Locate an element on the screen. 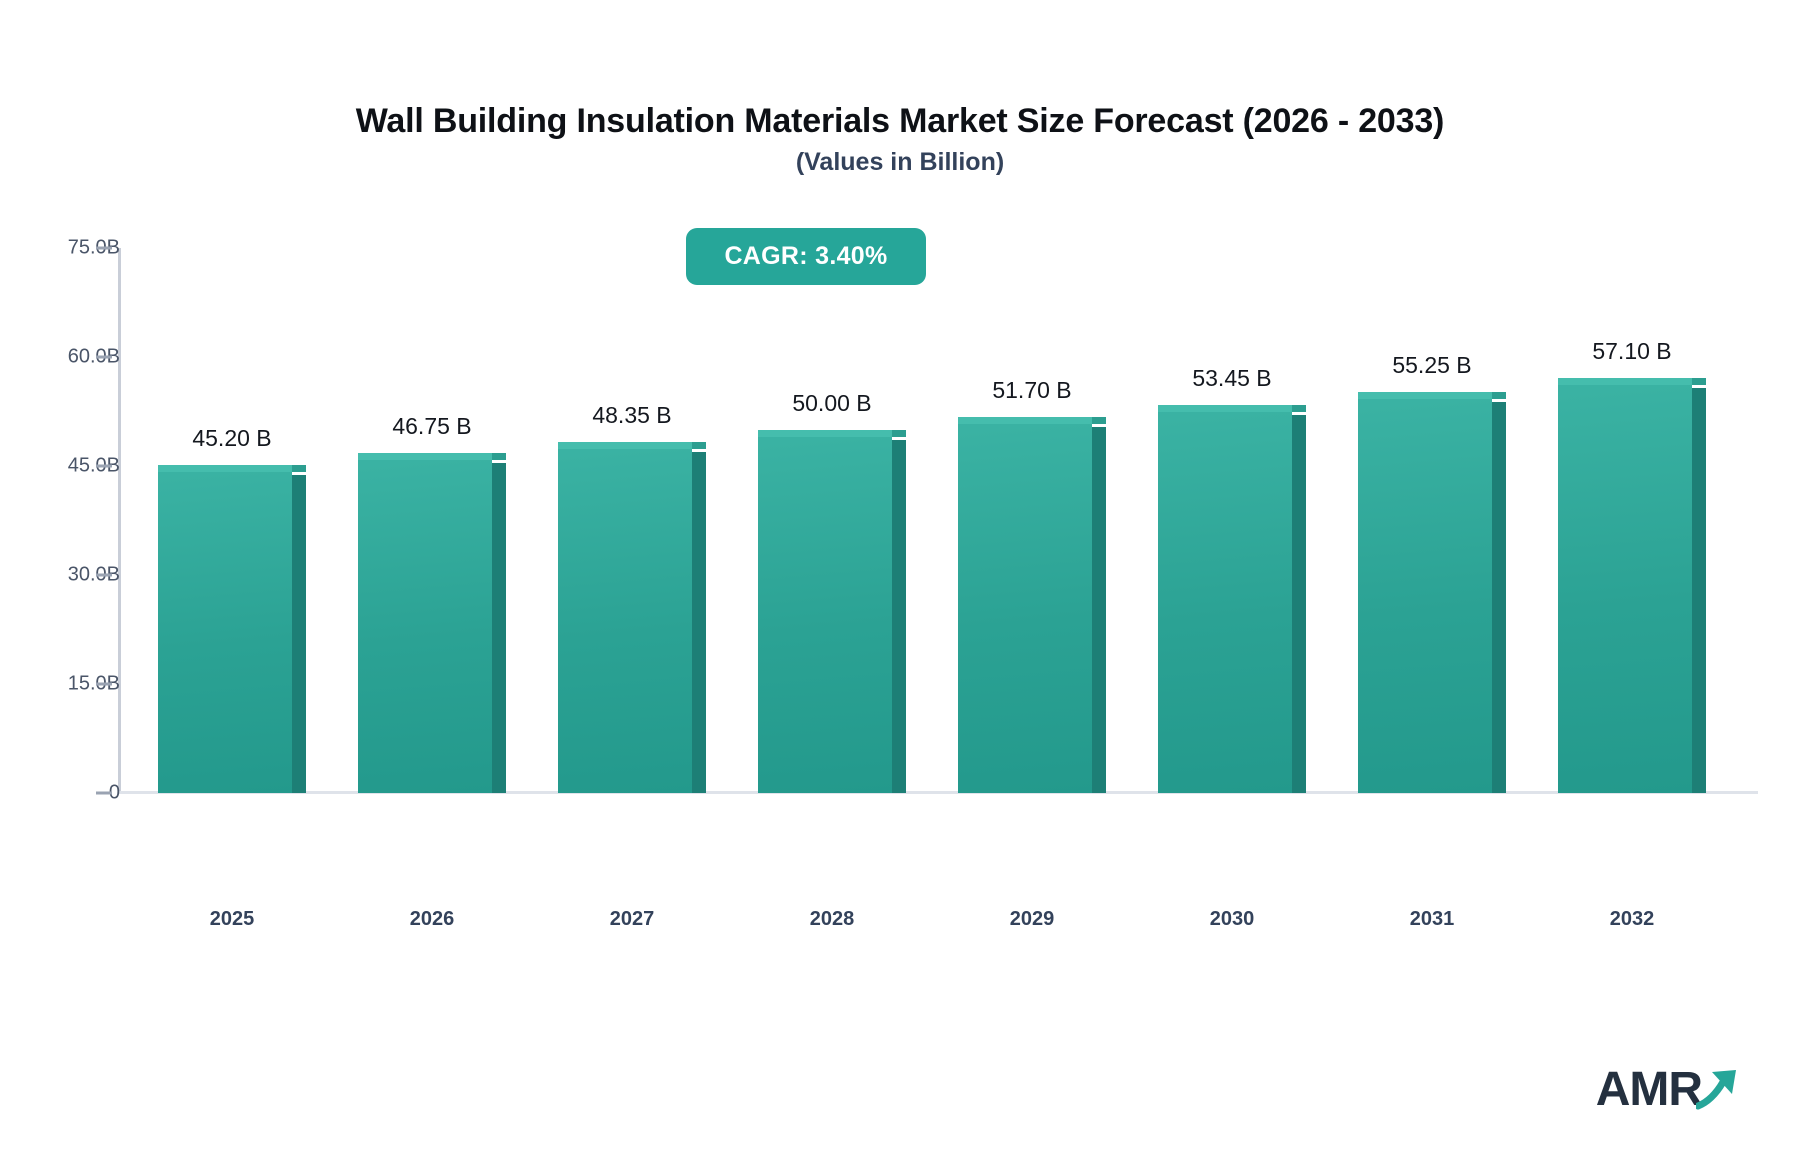 Image resolution: width=1800 pixels, height=1156 pixels. x-axis-tick-label: 2028 is located at coordinates (832, 919).